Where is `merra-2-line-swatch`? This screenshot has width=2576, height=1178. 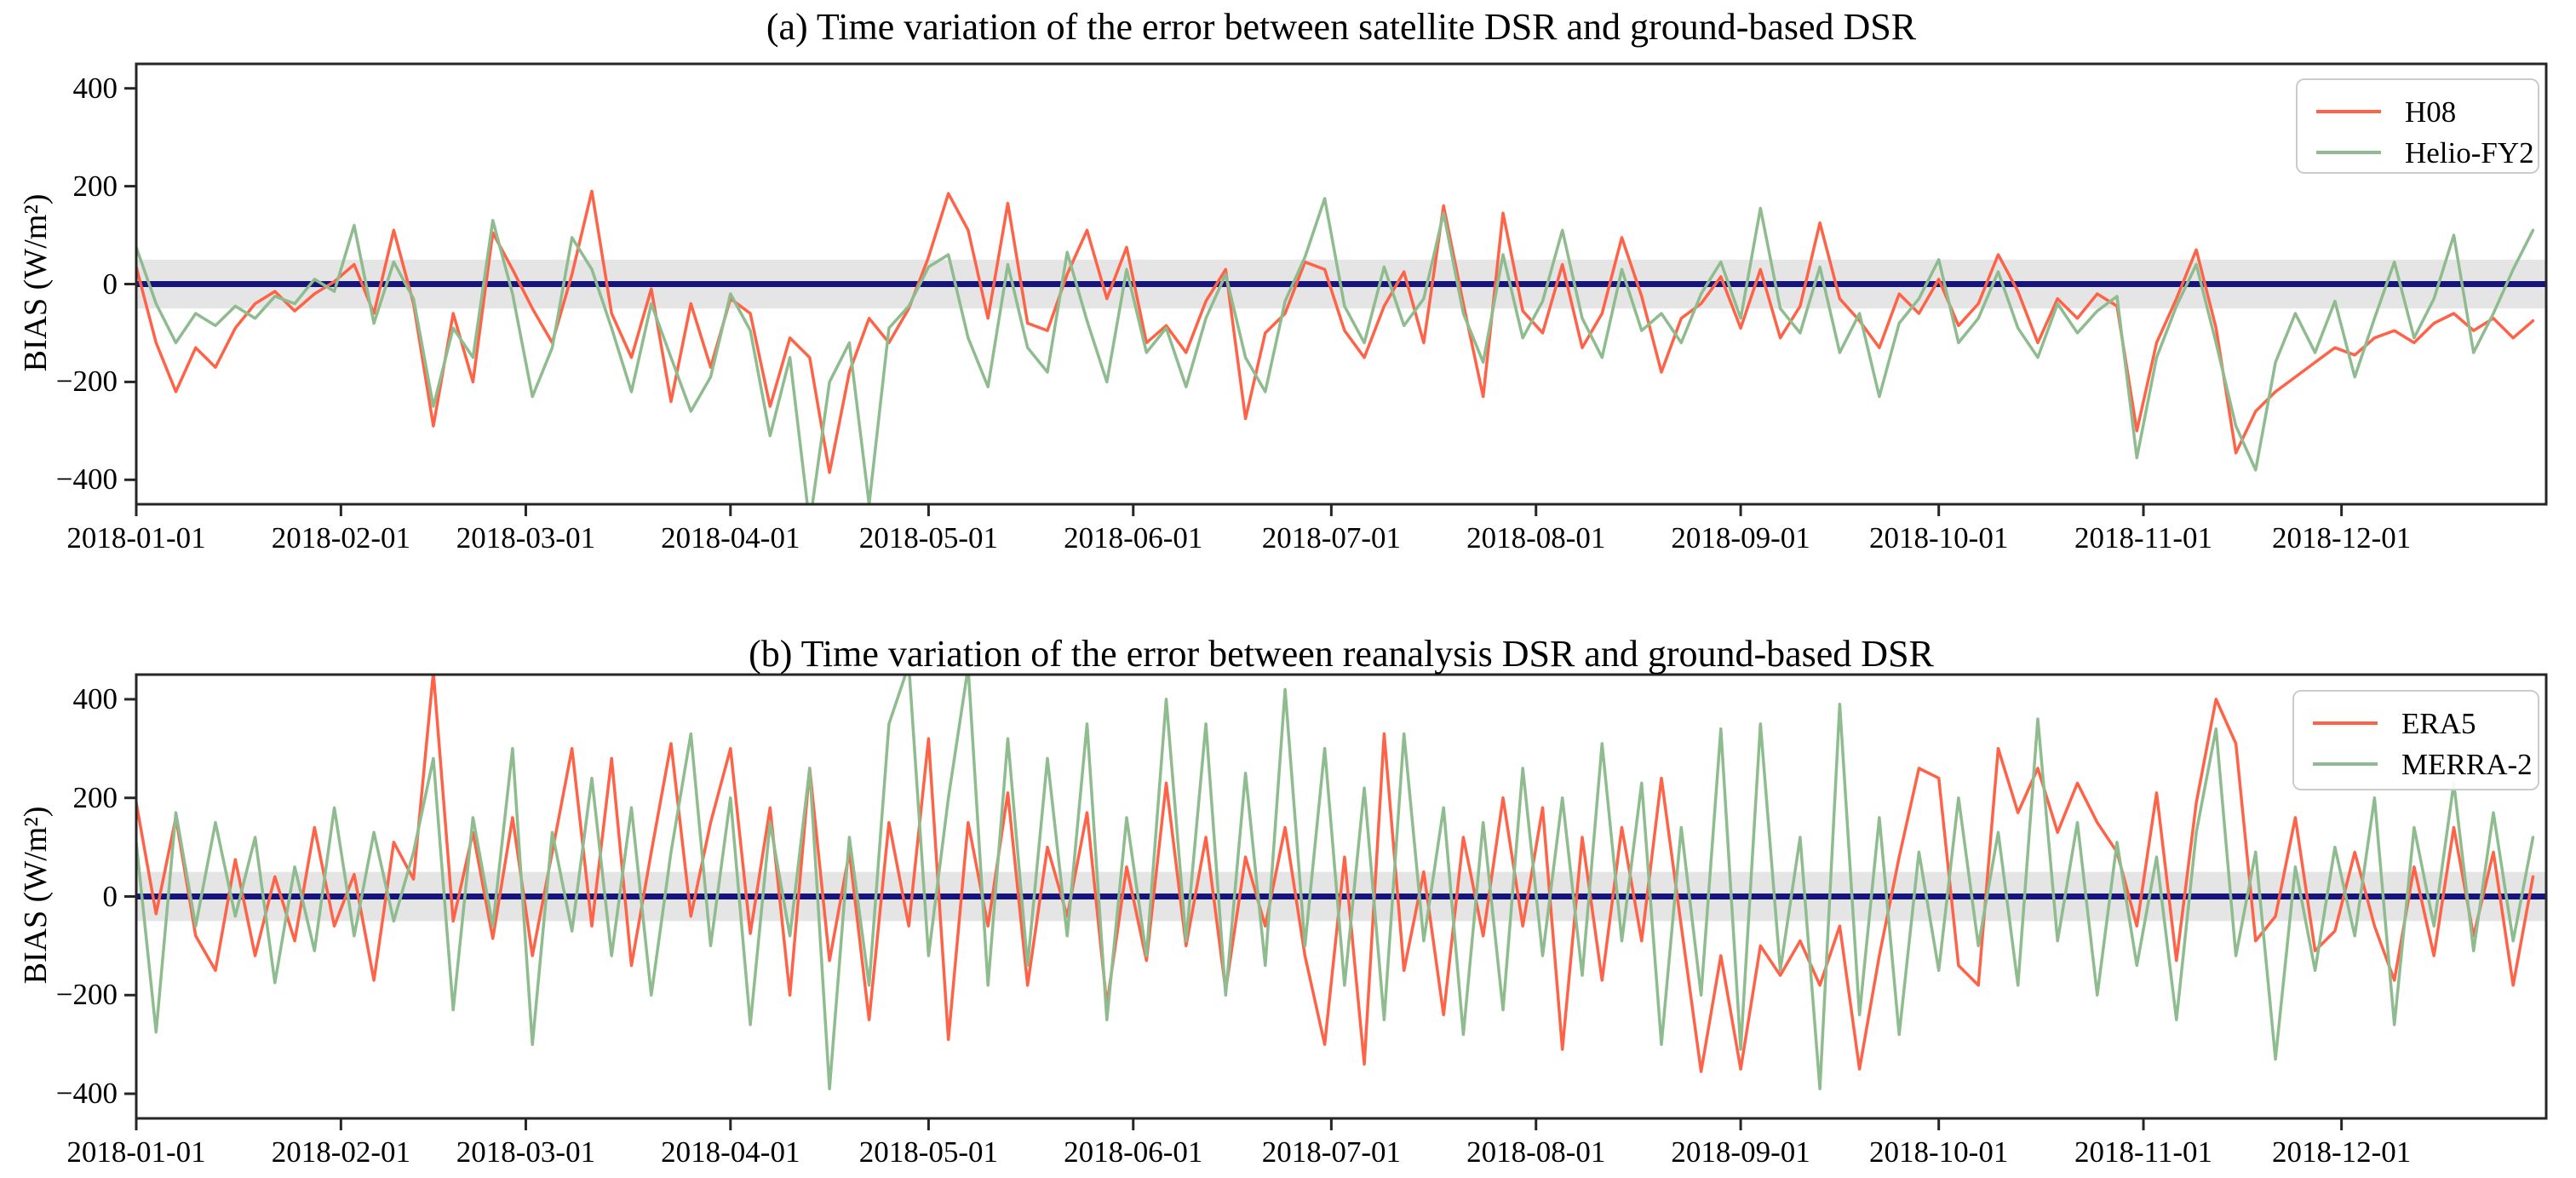
merra-2-line-swatch is located at coordinates (2345, 764).